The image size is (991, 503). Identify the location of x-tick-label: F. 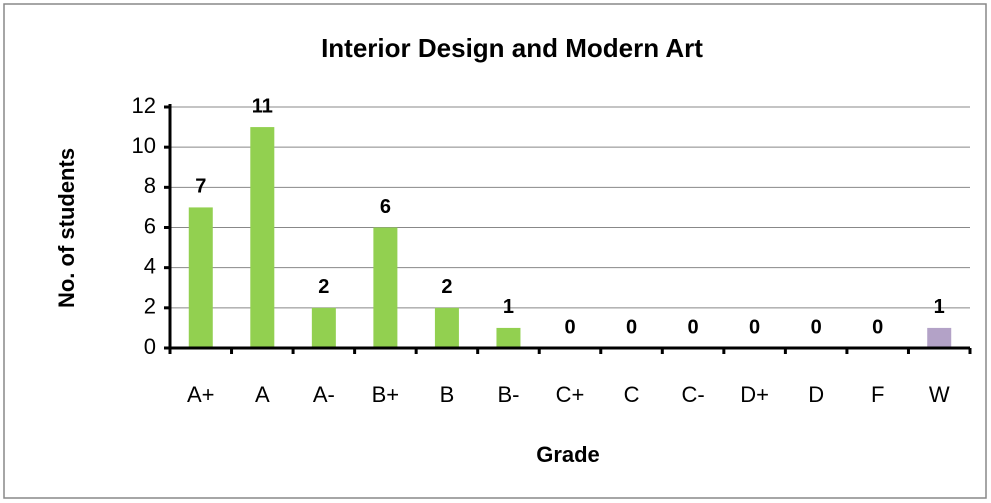
(877, 394).